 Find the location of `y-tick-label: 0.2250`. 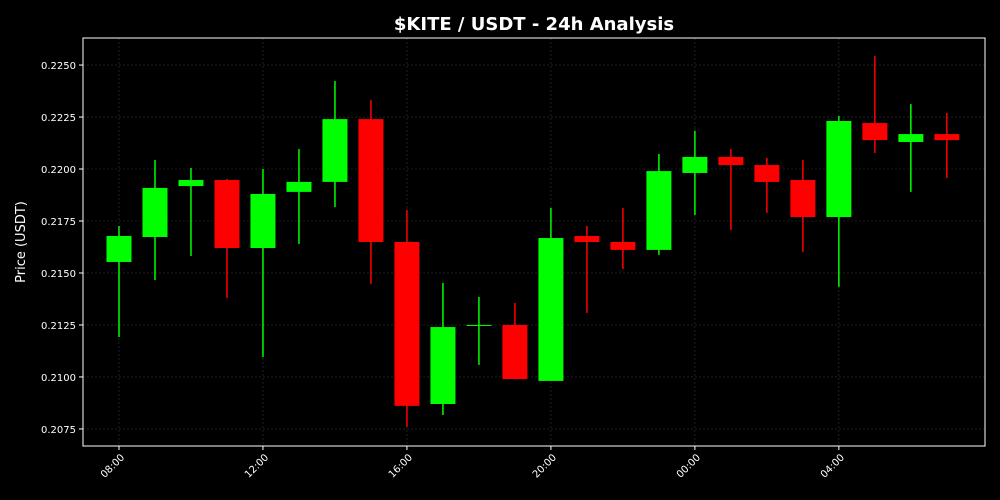

y-tick-label: 0.2250 is located at coordinates (58, 66).